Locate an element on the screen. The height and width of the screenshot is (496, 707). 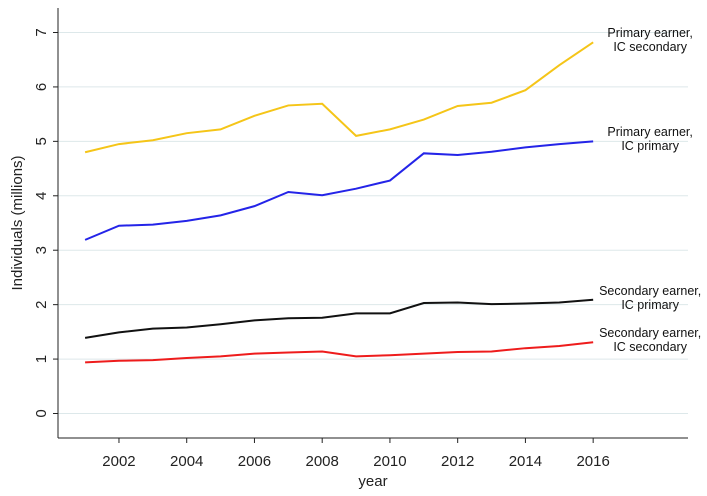
series-label-box: Secondary earner, IC secondary is located at coordinates (650, 340).